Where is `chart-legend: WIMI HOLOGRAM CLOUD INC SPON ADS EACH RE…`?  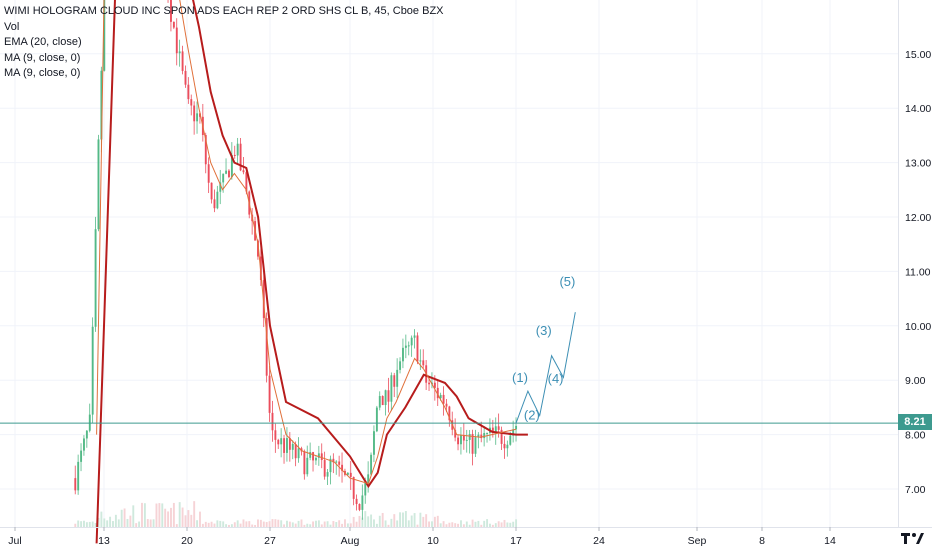 chart-legend: WIMI HOLOGRAM CLOUD INC SPON ADS EACH RE… is located at coordinates (224, 43).